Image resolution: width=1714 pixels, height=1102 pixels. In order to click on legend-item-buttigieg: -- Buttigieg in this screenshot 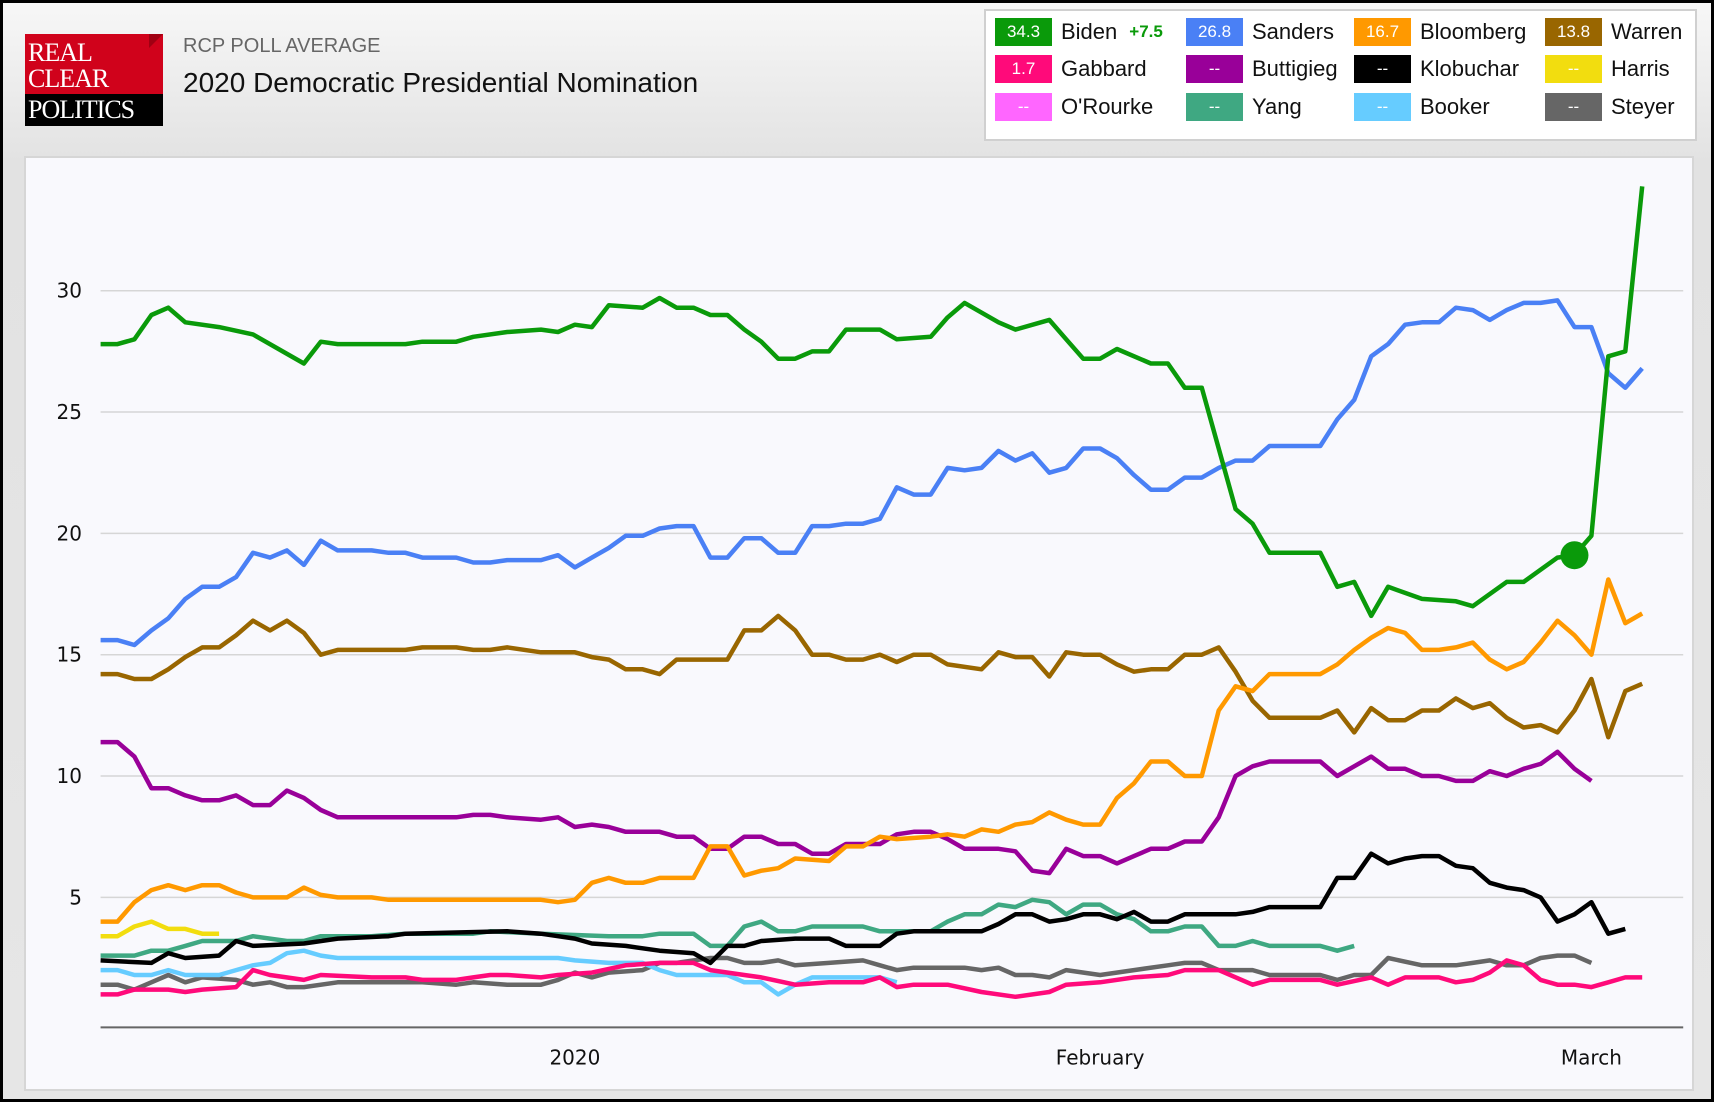, I will do `click(1262, 69)`.